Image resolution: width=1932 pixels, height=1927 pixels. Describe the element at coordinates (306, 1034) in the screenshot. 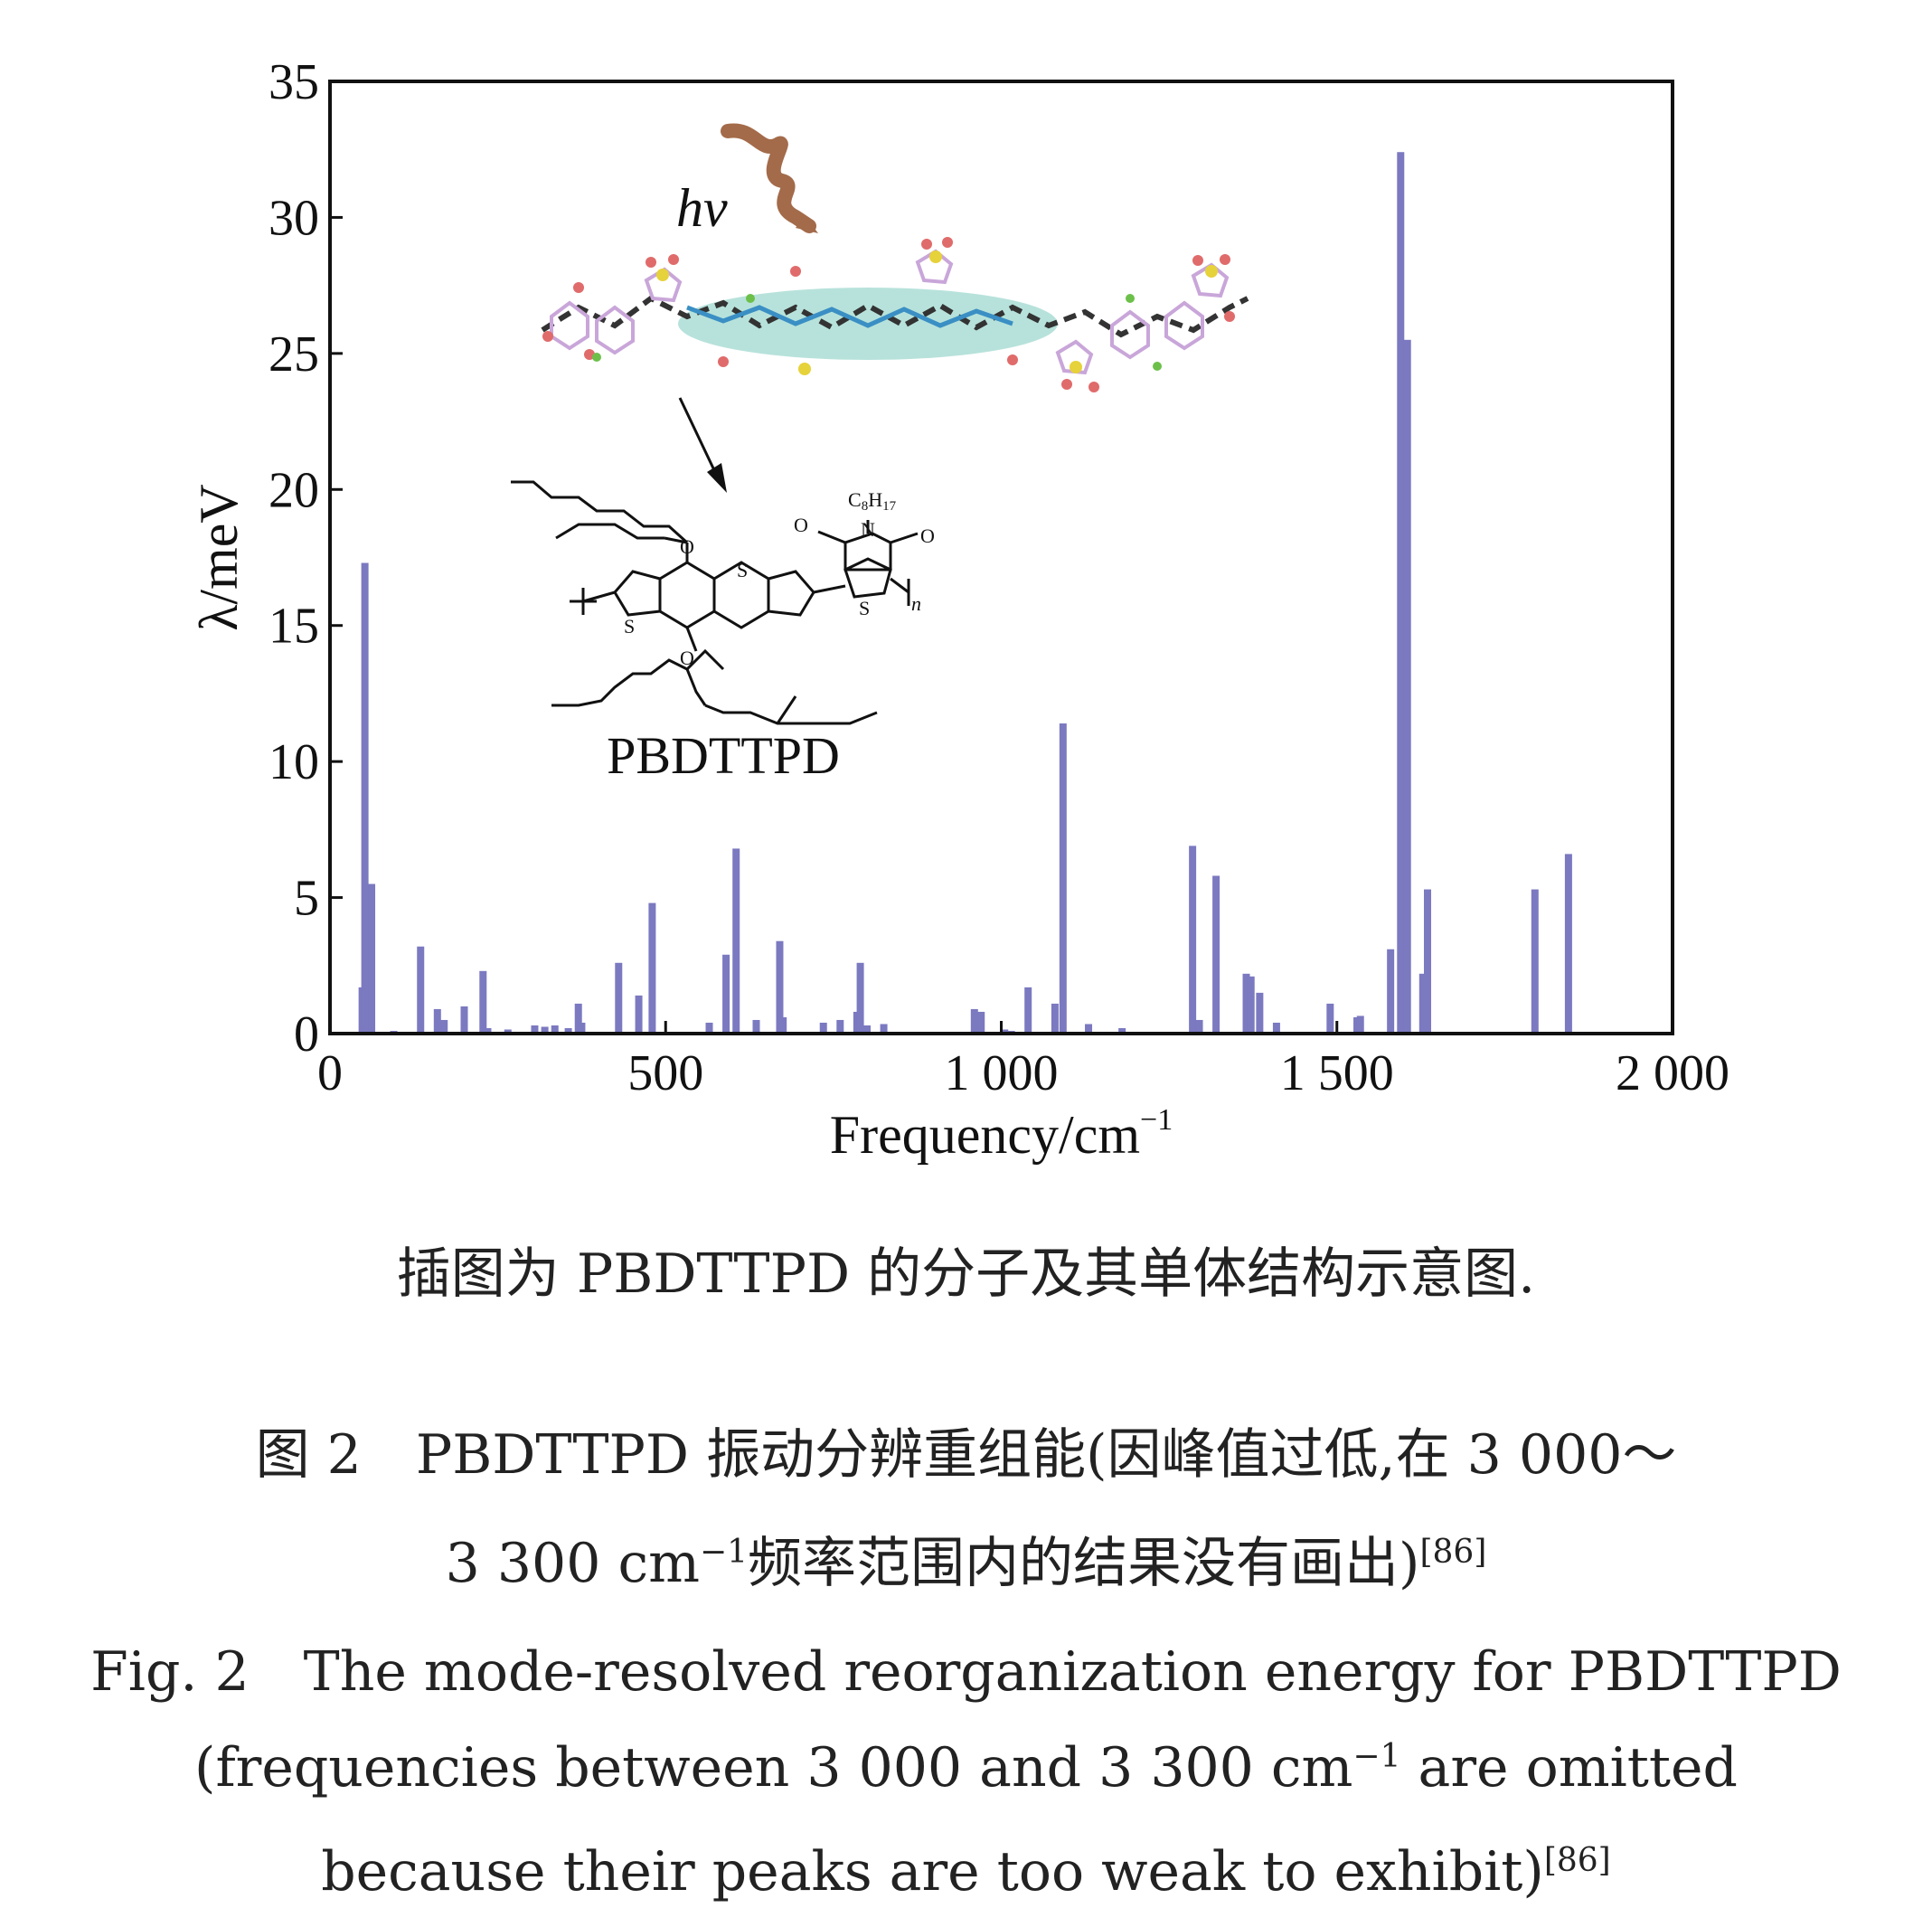

I see `y-tick-label: 0` at that location.